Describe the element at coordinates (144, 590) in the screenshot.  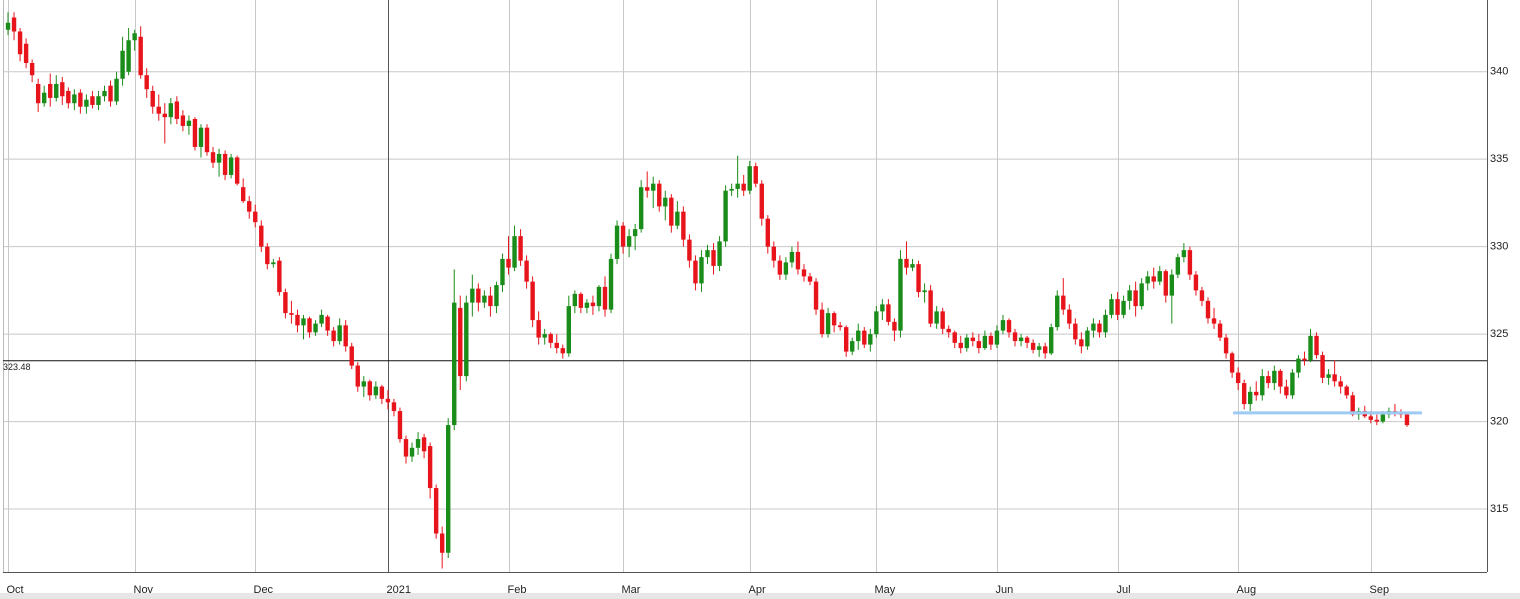
I see `x-tick-label: Nov` at that location.